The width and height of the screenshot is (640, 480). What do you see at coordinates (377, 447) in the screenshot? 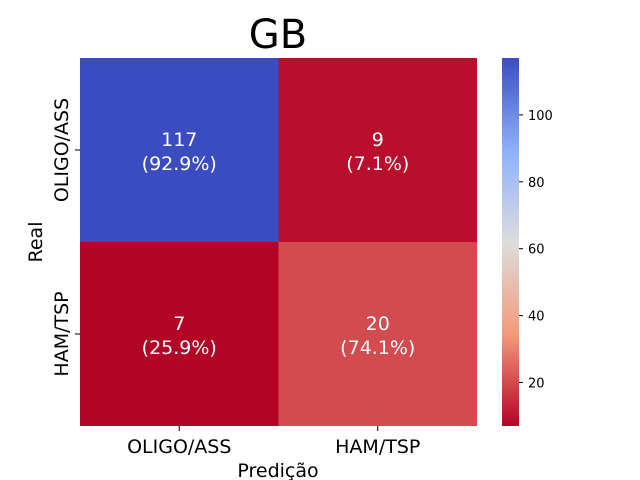
I see `x-tick-label: HAM/TSP` at bounding box center [377, 447].